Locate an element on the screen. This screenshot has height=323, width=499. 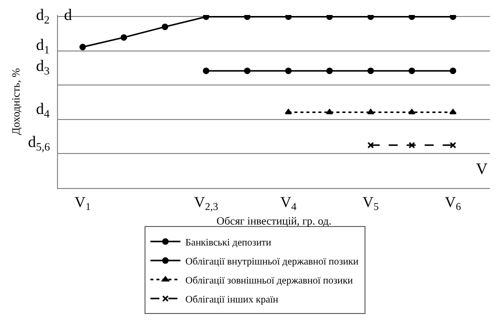
annotation: V is located at coordinates (482, 169).